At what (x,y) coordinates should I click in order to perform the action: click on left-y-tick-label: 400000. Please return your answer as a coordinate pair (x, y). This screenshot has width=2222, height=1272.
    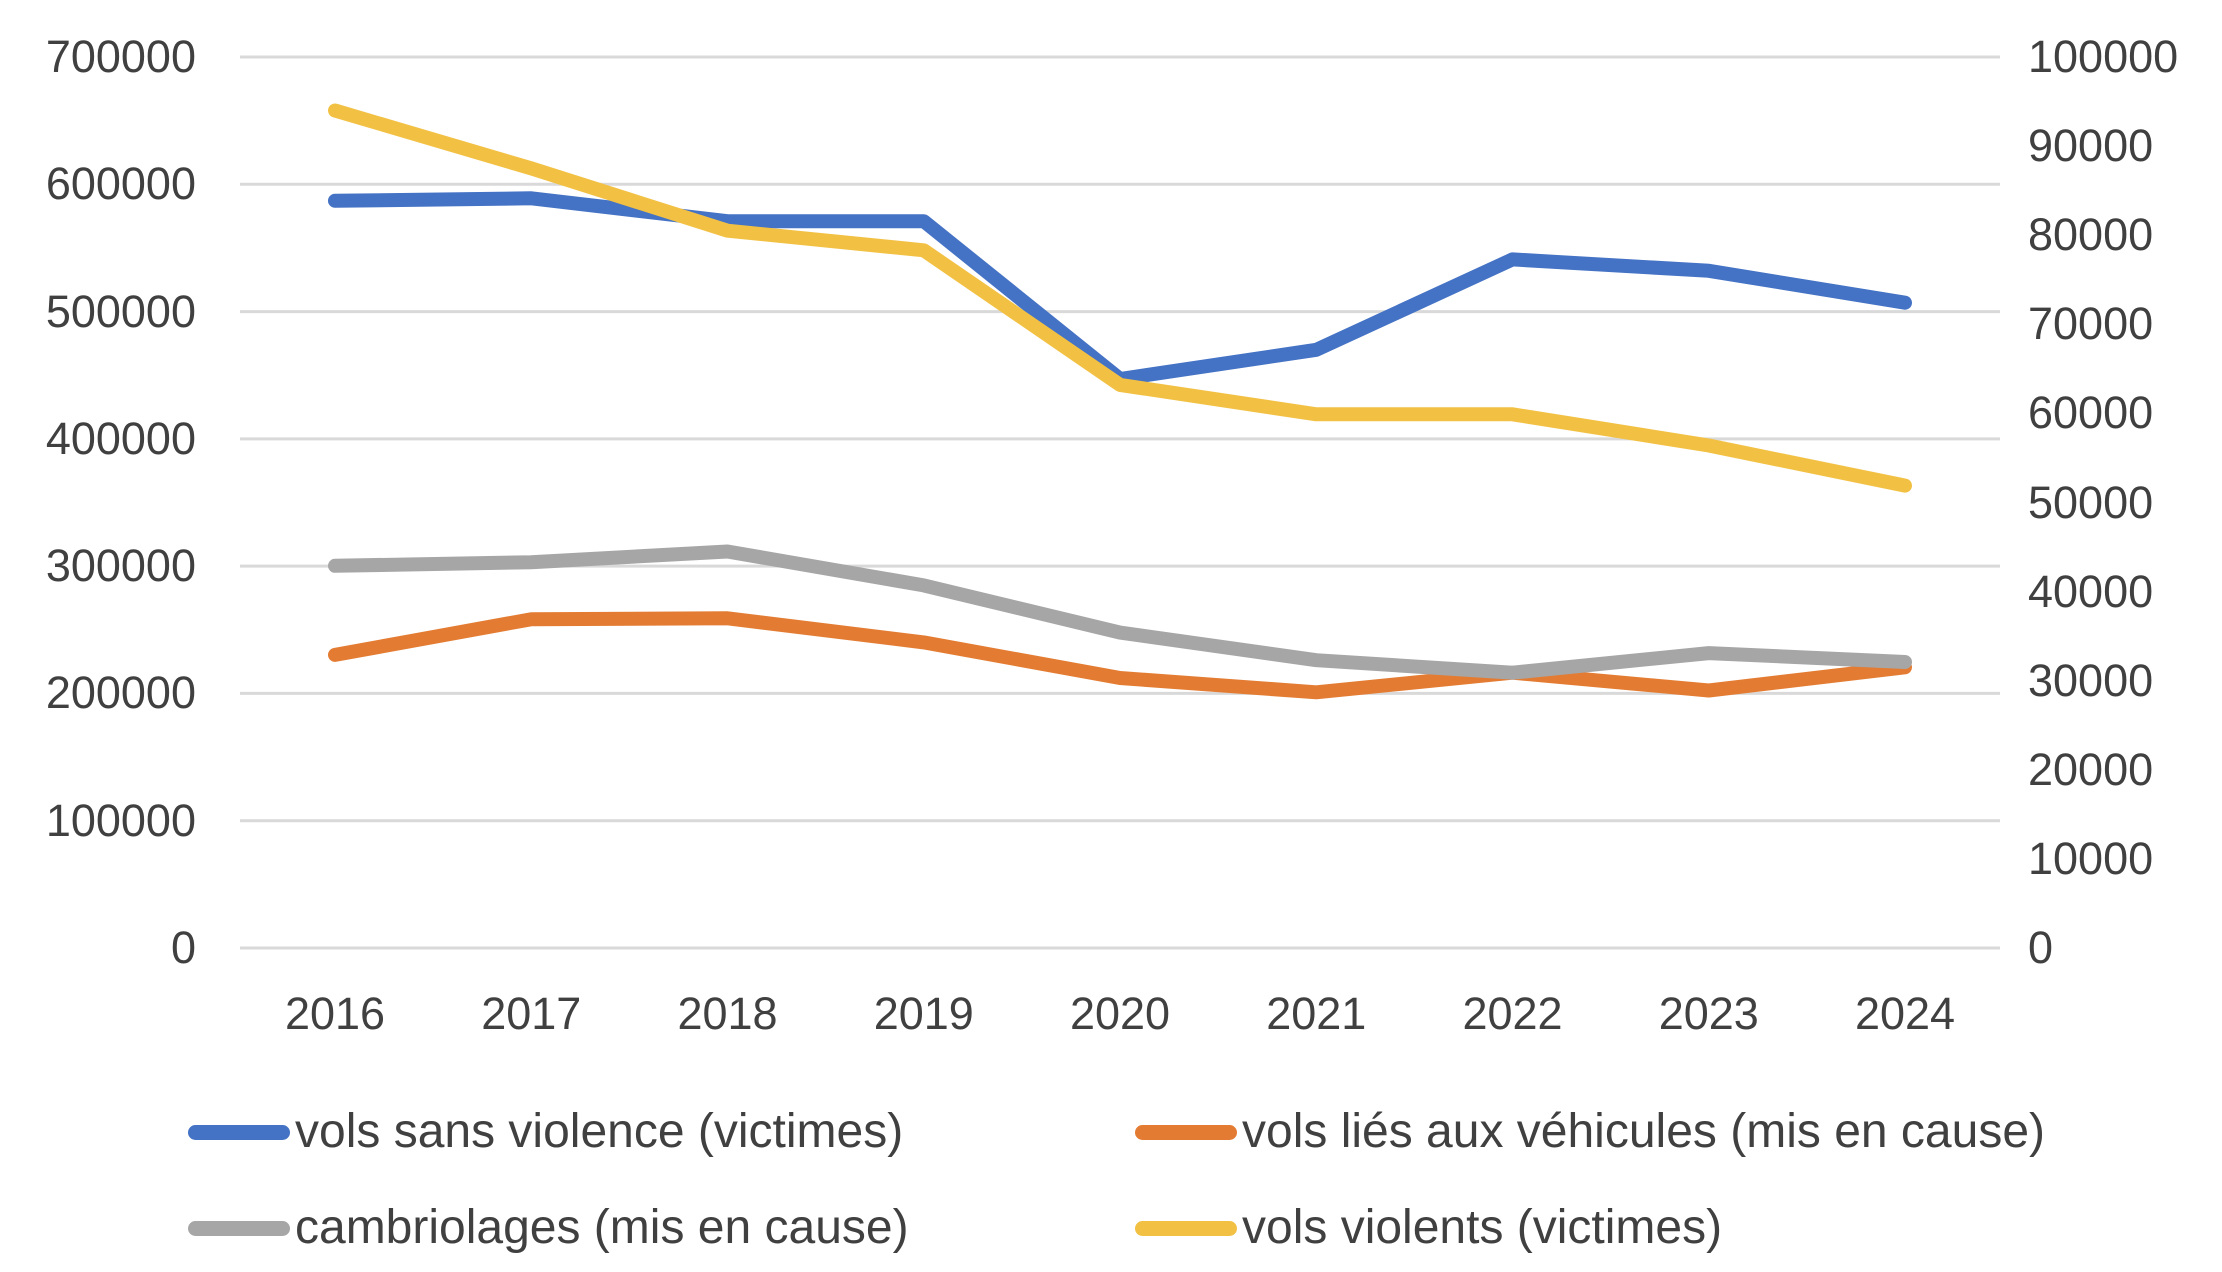
    Looking at the image, I should click on (120, 438).